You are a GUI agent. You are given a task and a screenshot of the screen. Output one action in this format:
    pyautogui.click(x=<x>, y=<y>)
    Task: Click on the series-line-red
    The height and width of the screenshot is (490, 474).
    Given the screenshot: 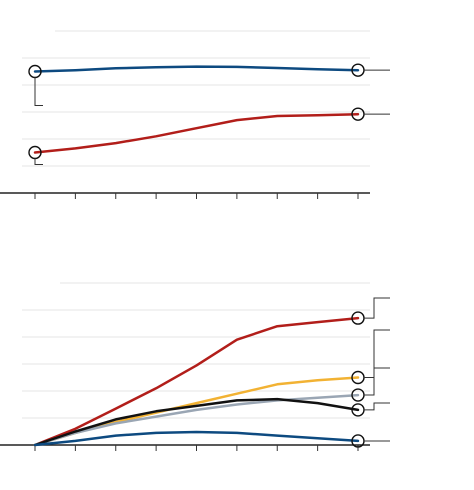 What is the action you would take?
    pyautogui.click(x=196, y=133)
    